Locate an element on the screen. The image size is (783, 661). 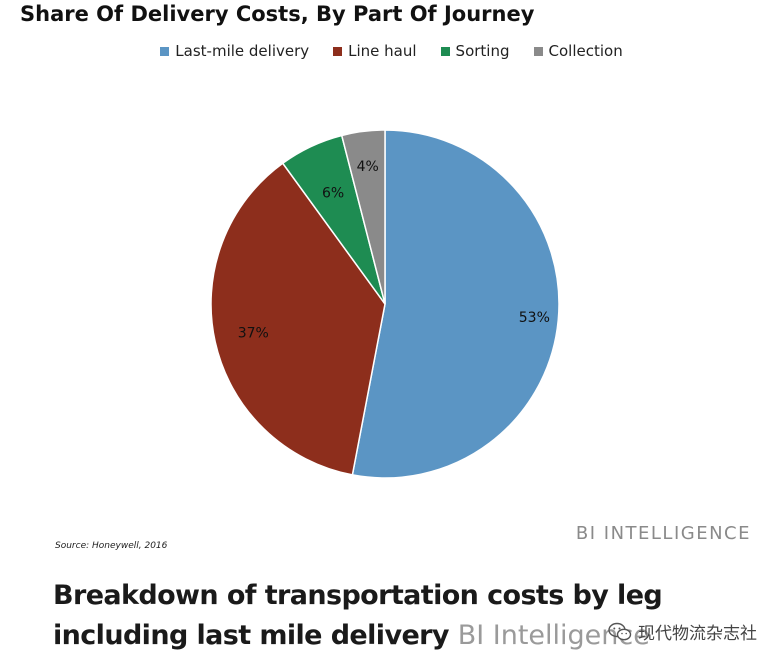
legend-label: Collection is located at coordinates (585, 51).